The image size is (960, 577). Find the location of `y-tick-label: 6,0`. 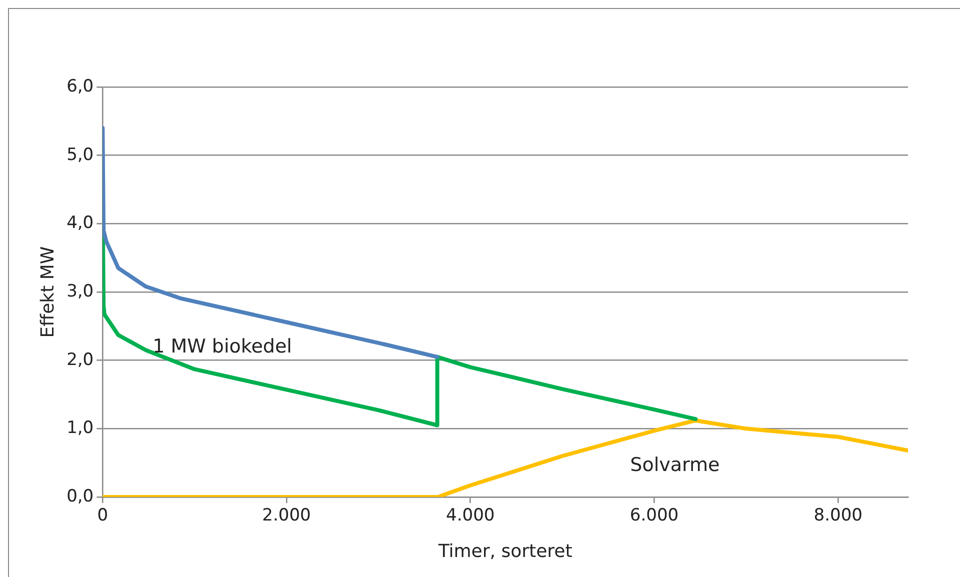

y-tick-label: 6,0 is located at coordinates (80, 86).